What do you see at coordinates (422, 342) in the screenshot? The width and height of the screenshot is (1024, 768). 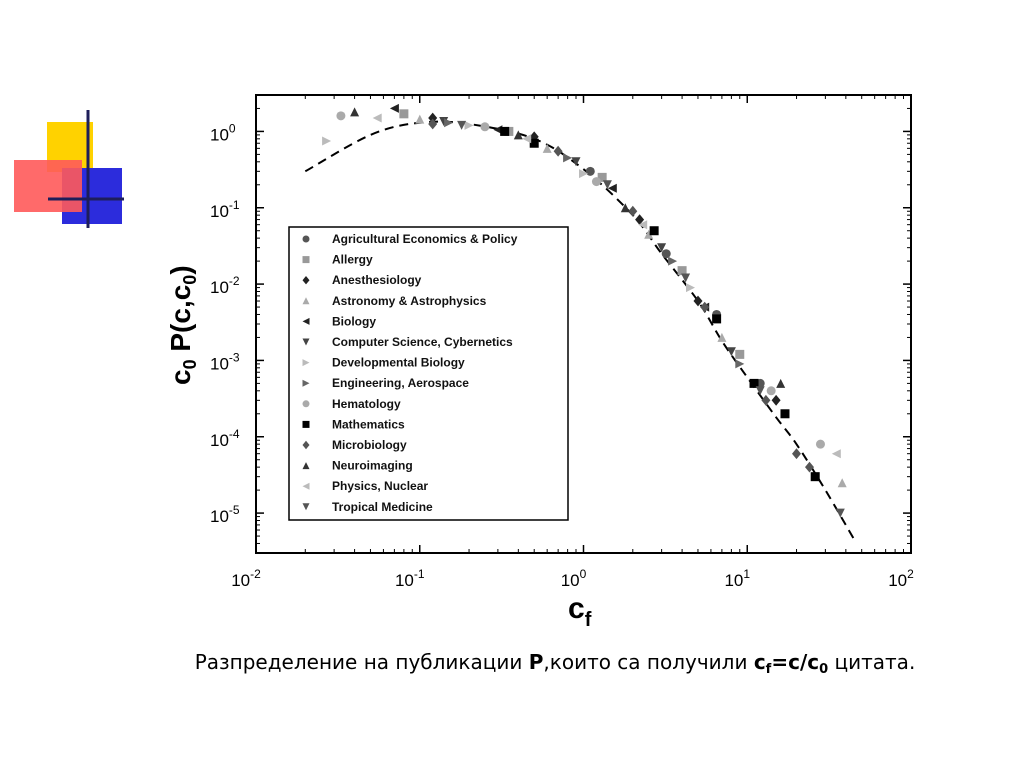 I see `legend-label: Computer Science, Cybernetics` at bounding box center [422, 342].